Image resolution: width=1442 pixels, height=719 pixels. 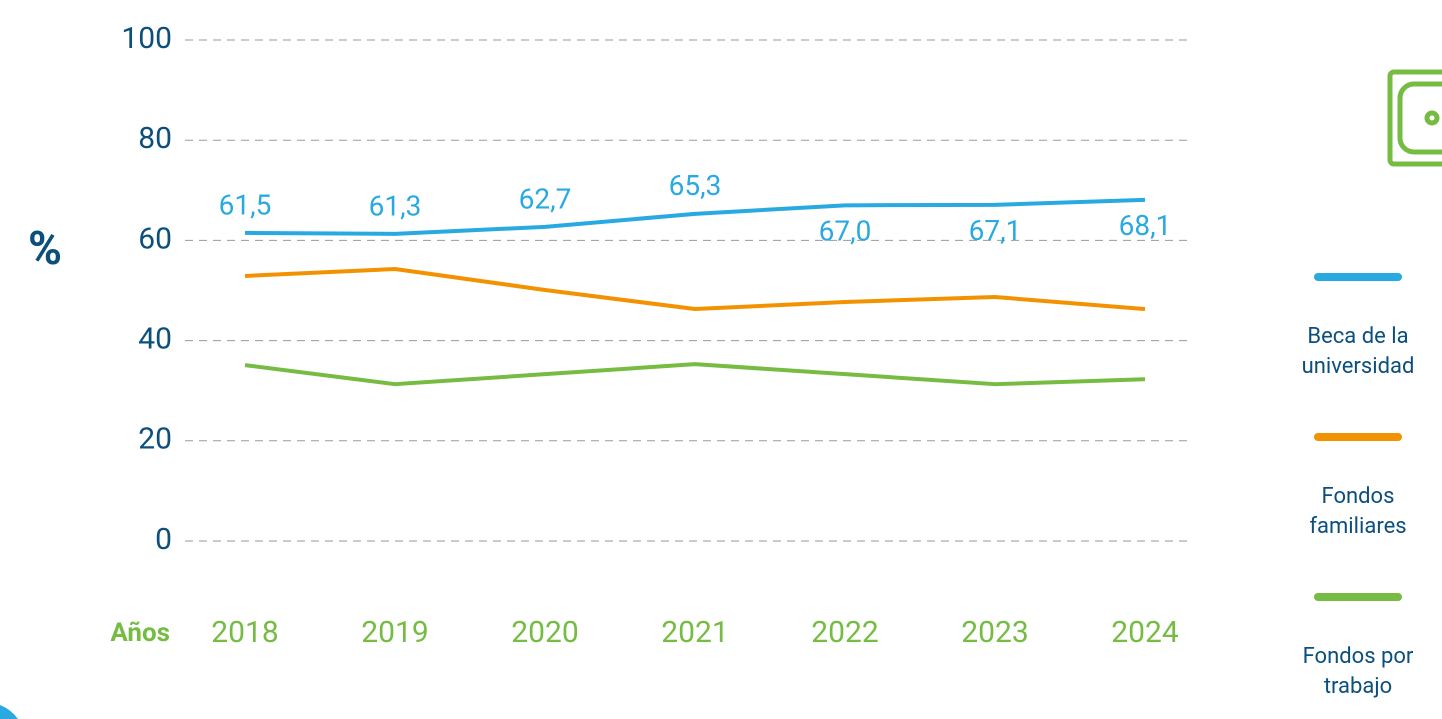 What do you see at coordinates (245, 204) in the screenshot?
I see `data-label: 61,5` at bounding box center [245, 204].